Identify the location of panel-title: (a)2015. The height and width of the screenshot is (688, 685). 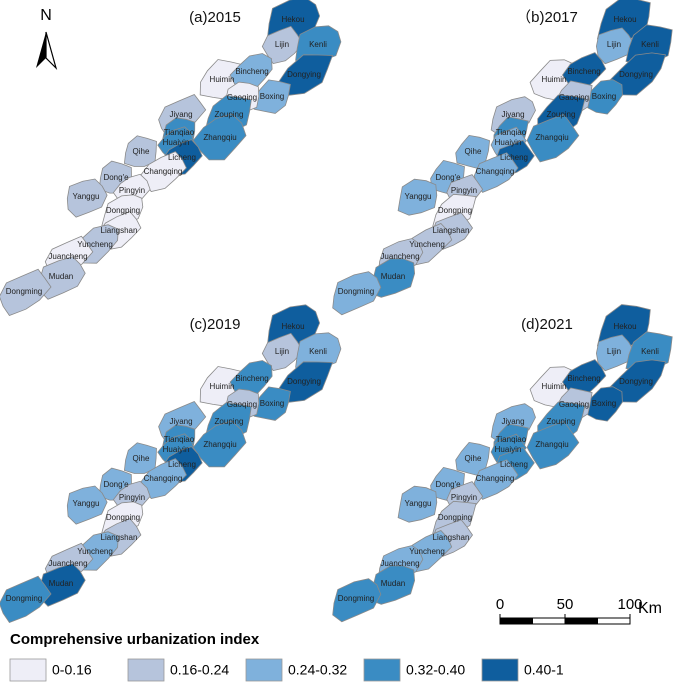
(215, 17).